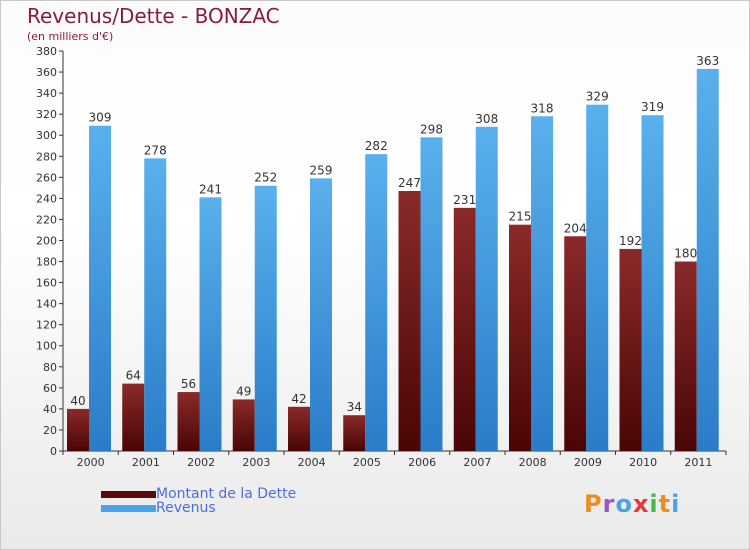 This screenshot has width=750, height=550. I want to click on data-label-revenus: 282, so click(376, 146).